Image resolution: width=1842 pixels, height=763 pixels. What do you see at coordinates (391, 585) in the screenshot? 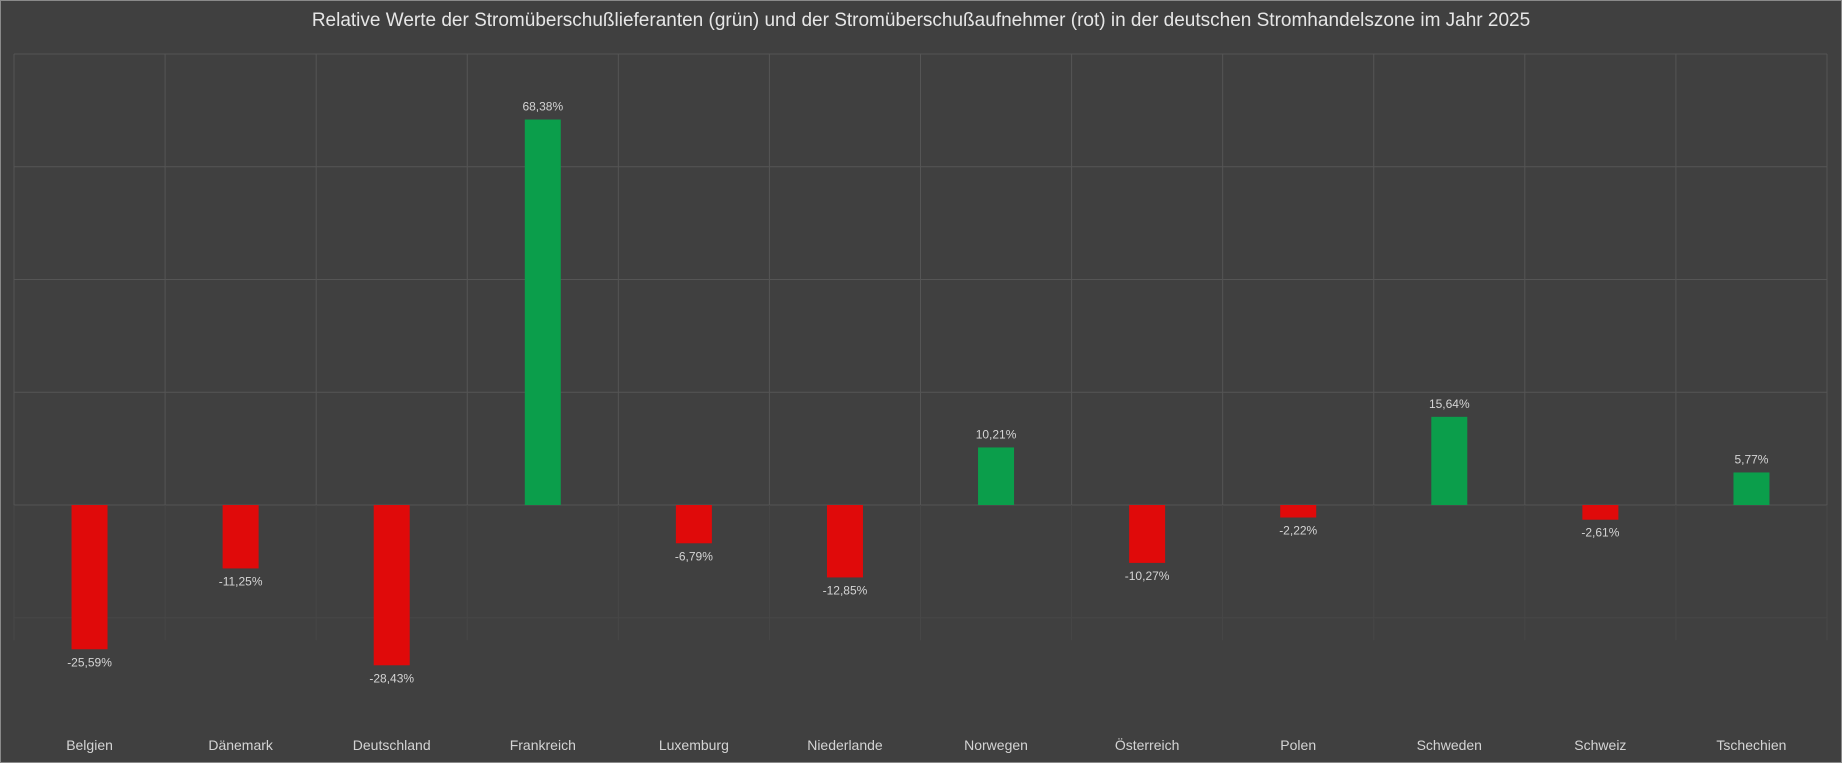
I see `bar-deutschland` at bounding box center [391, 585].